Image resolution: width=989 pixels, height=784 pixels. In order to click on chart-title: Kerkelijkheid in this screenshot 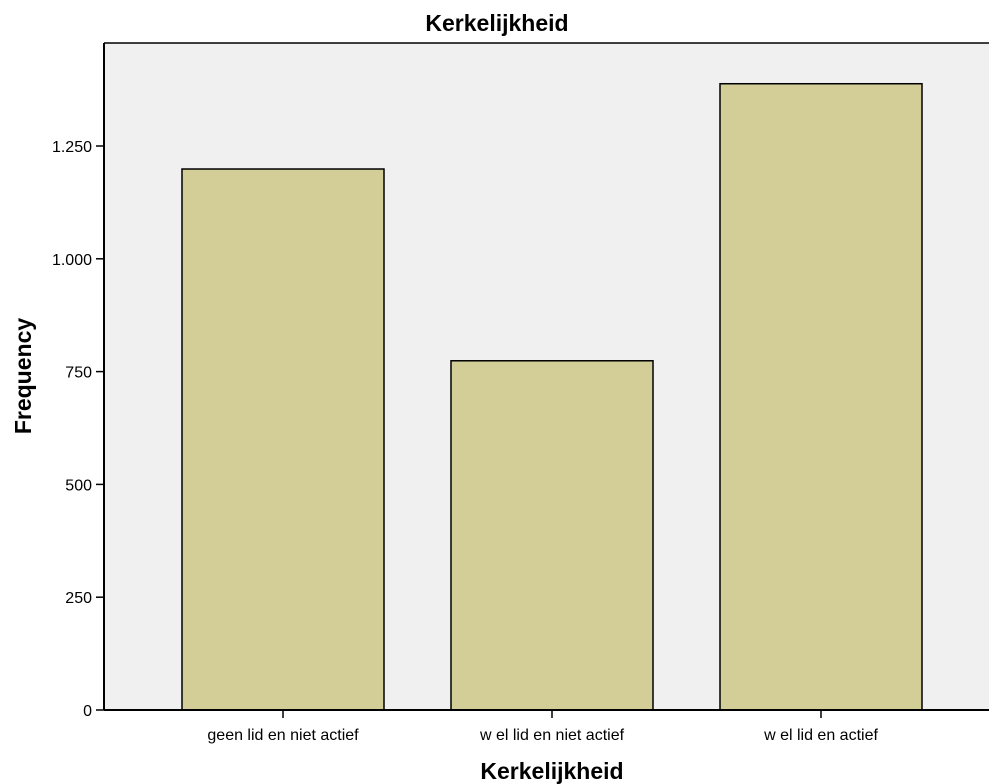, I will do `click(496, 23)`.